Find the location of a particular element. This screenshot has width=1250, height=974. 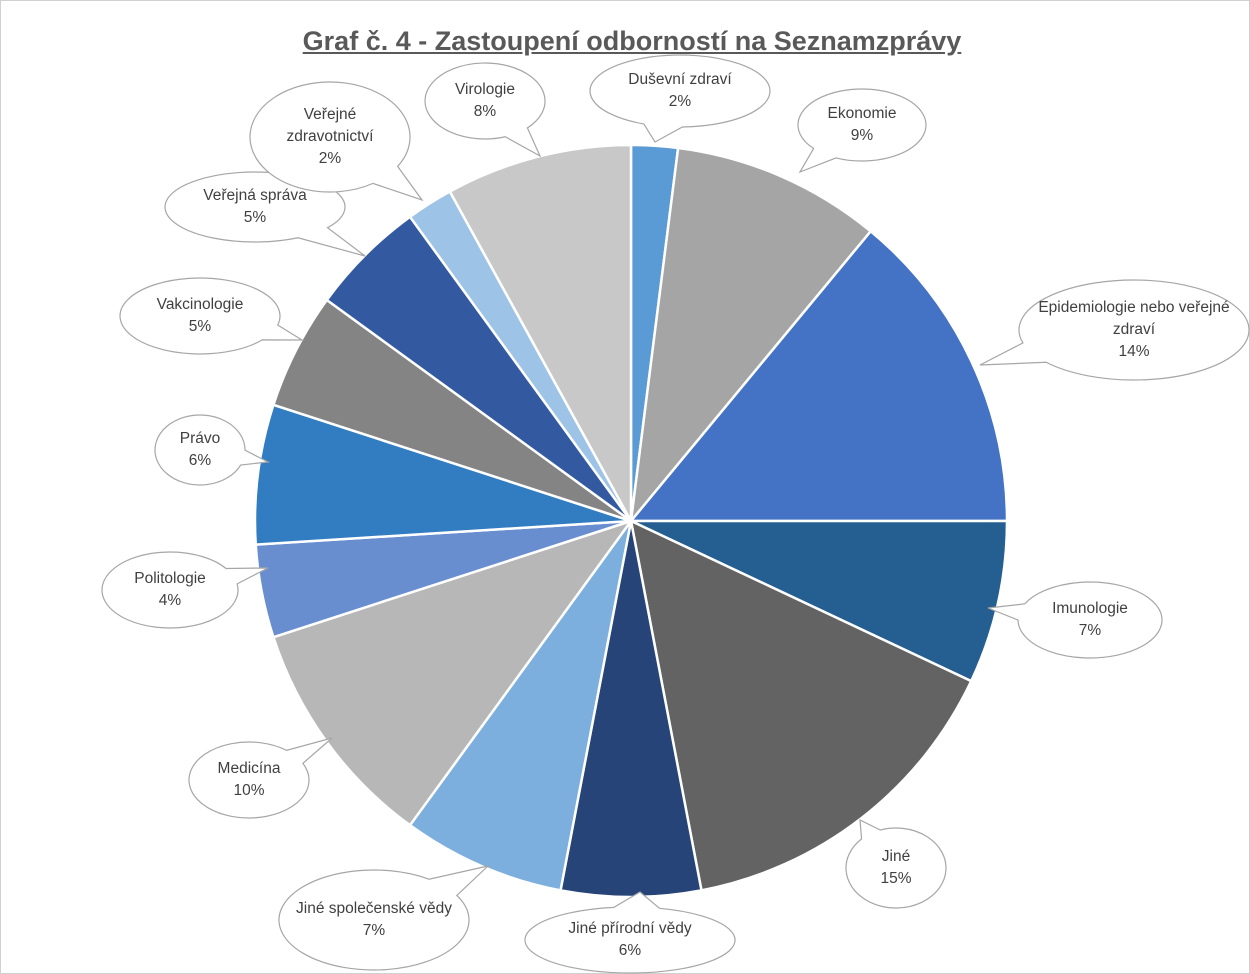

callout-label: Jiné 15% is located at coordinates (896, 868).